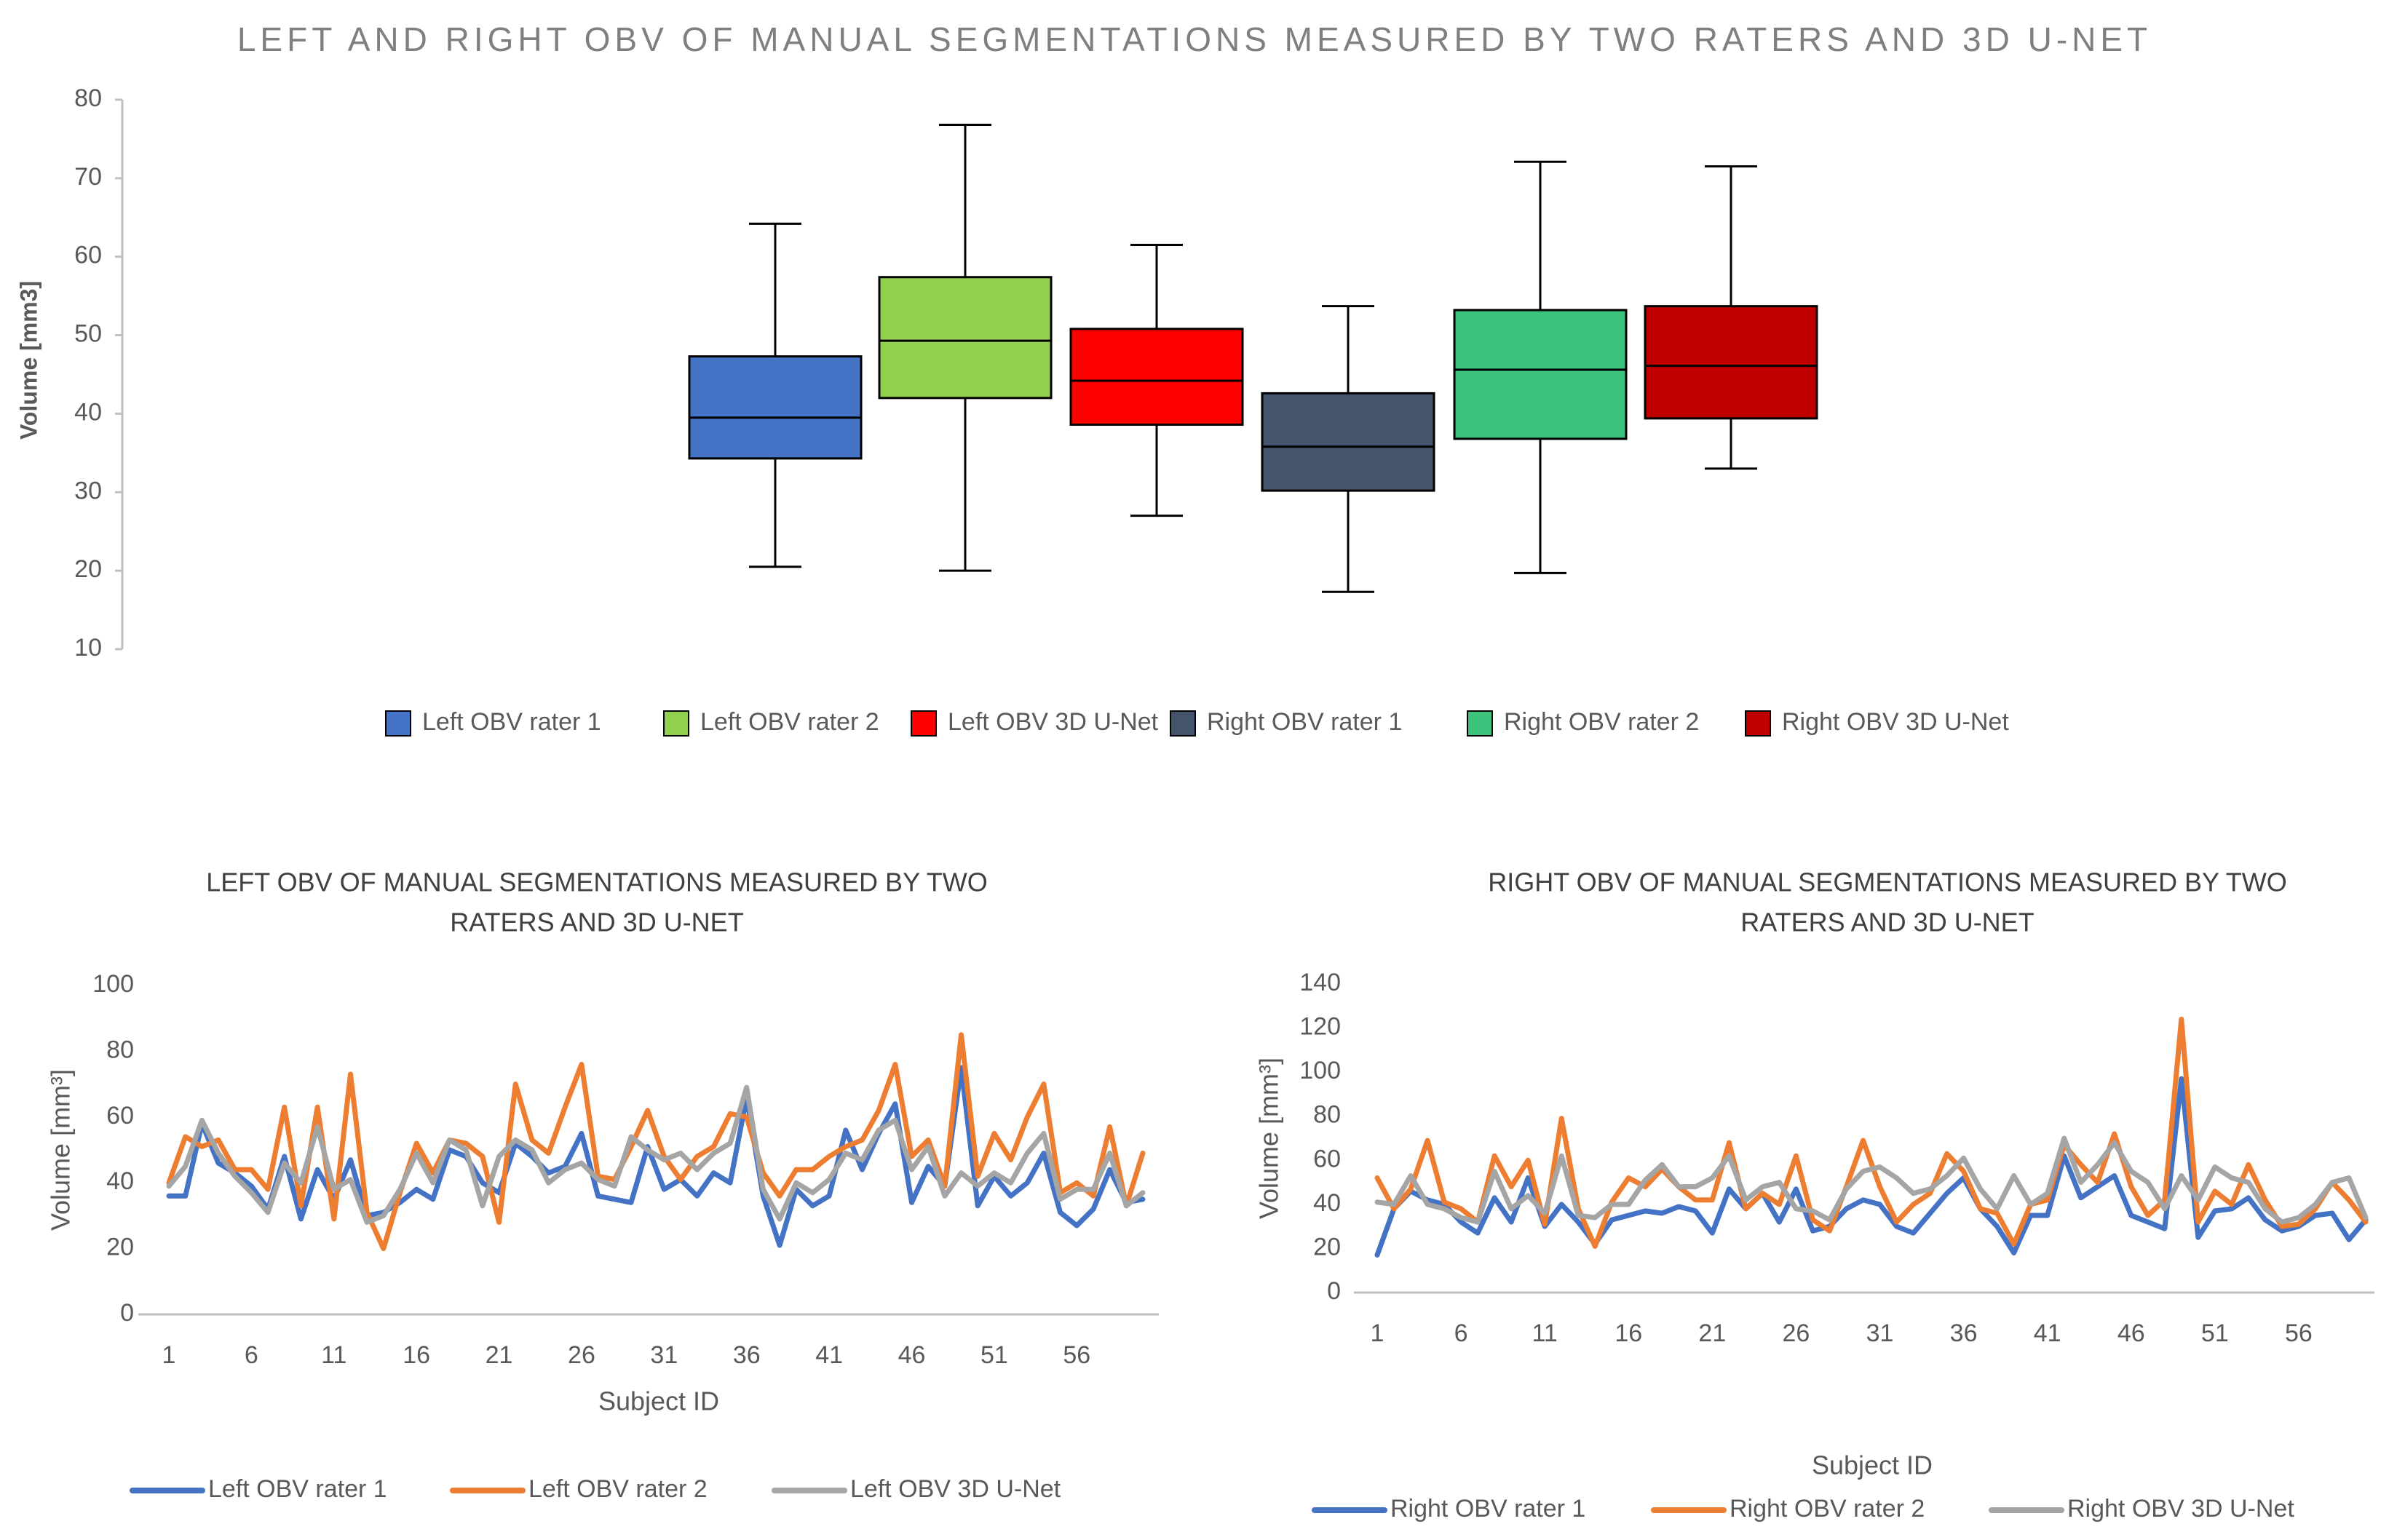  What do you see at coordinates (1320, 1027) in the screenshot?
I see `y-tick-label: 120` at bounding box center [1320, 1027].